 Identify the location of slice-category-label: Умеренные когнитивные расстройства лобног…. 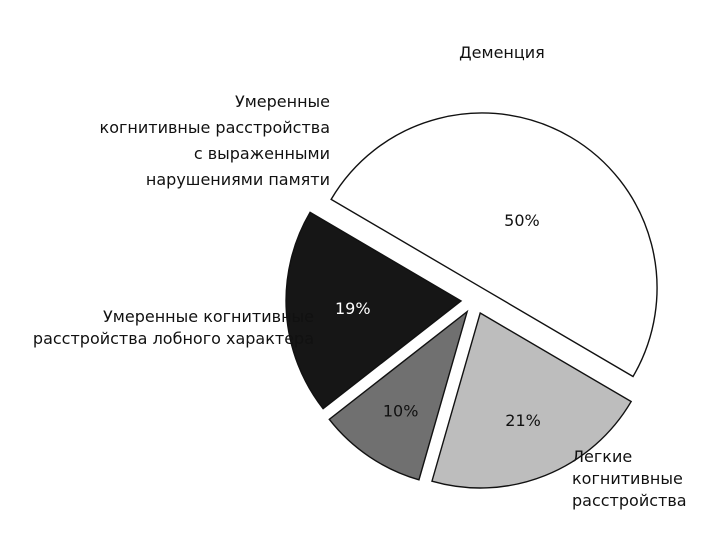
(173, 327).